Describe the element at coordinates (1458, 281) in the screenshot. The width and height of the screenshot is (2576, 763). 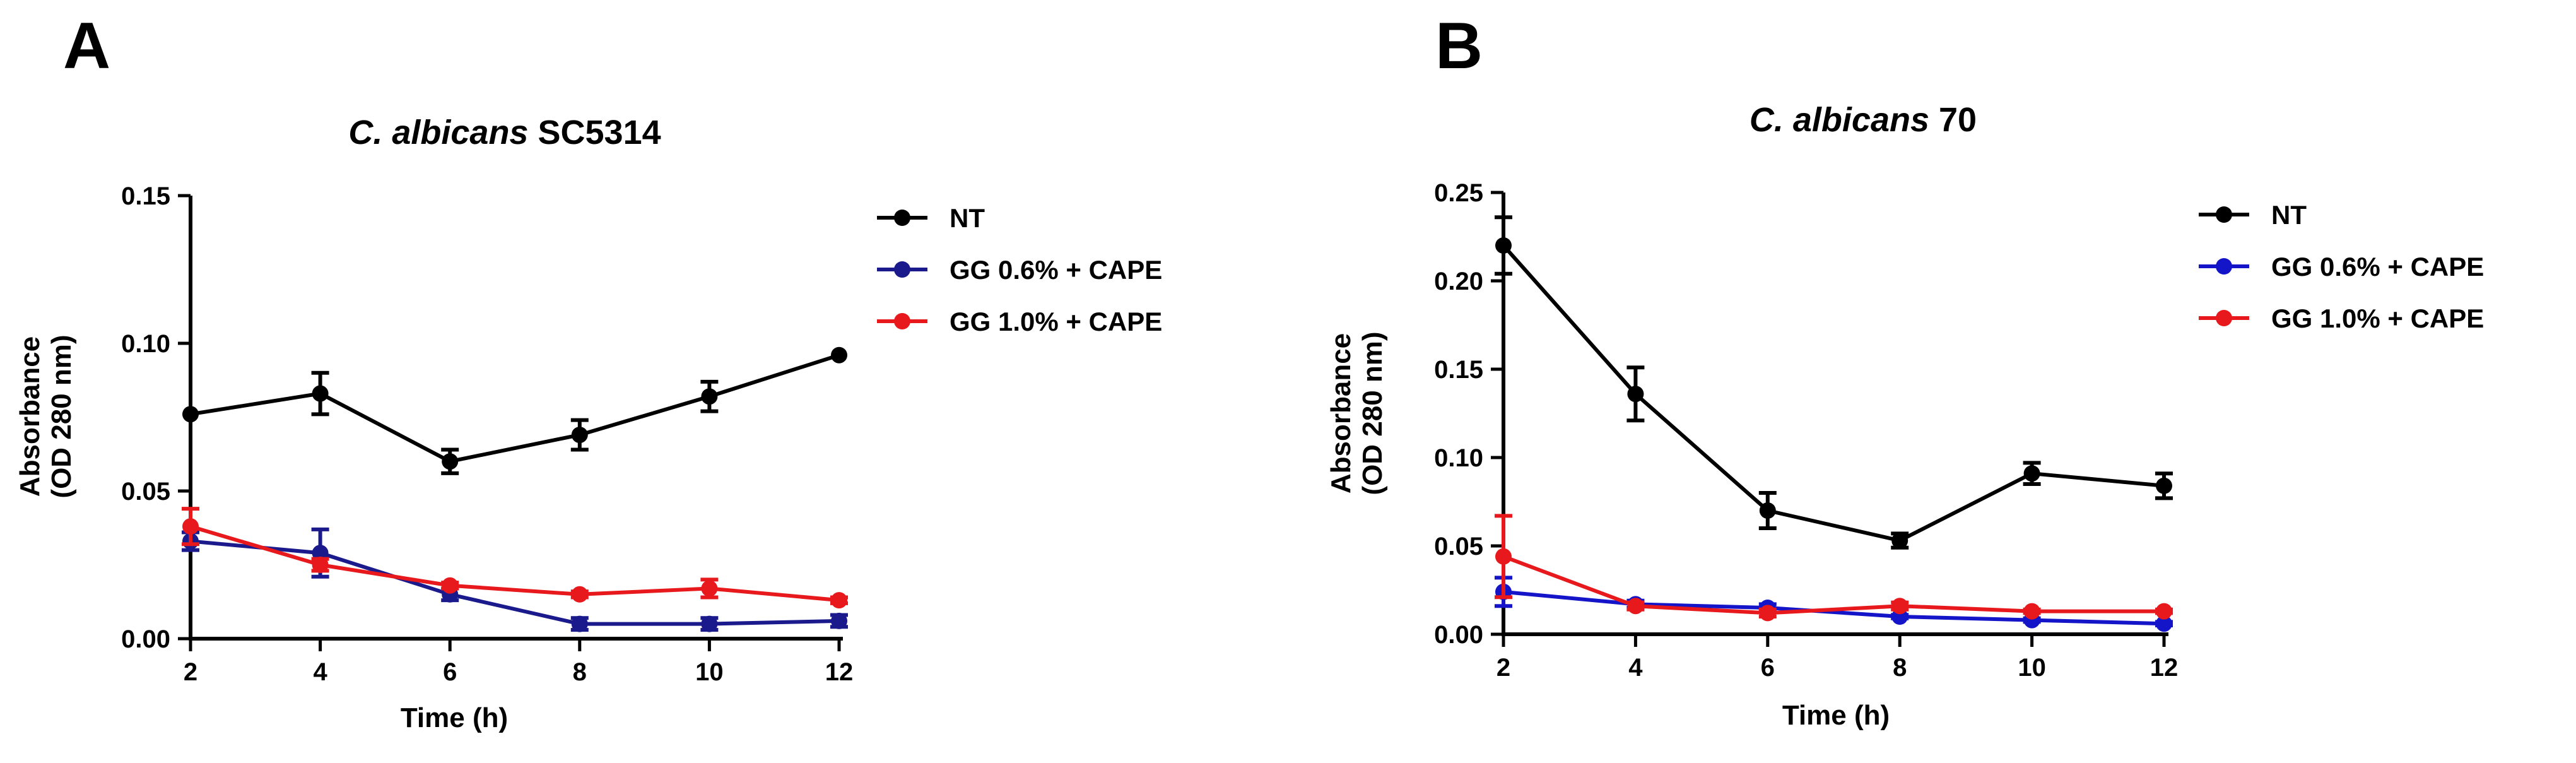
I see `y-tick-label: 0.20` at that location.